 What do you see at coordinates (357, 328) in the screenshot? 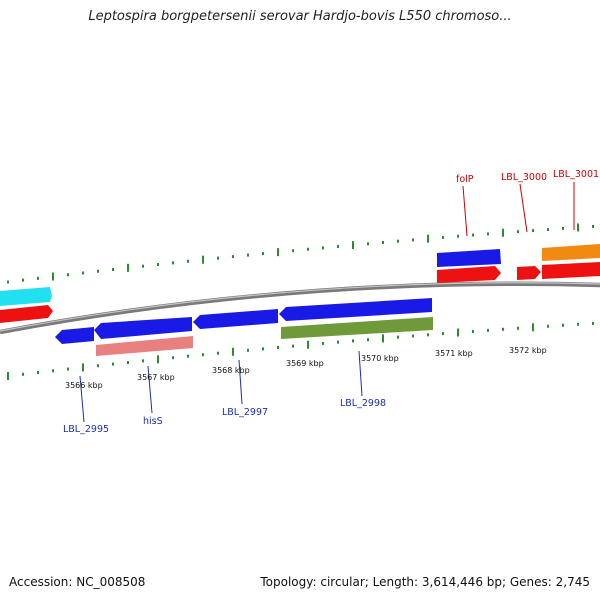
I see `gene-feature-olive` at bounding box center [357, 328].